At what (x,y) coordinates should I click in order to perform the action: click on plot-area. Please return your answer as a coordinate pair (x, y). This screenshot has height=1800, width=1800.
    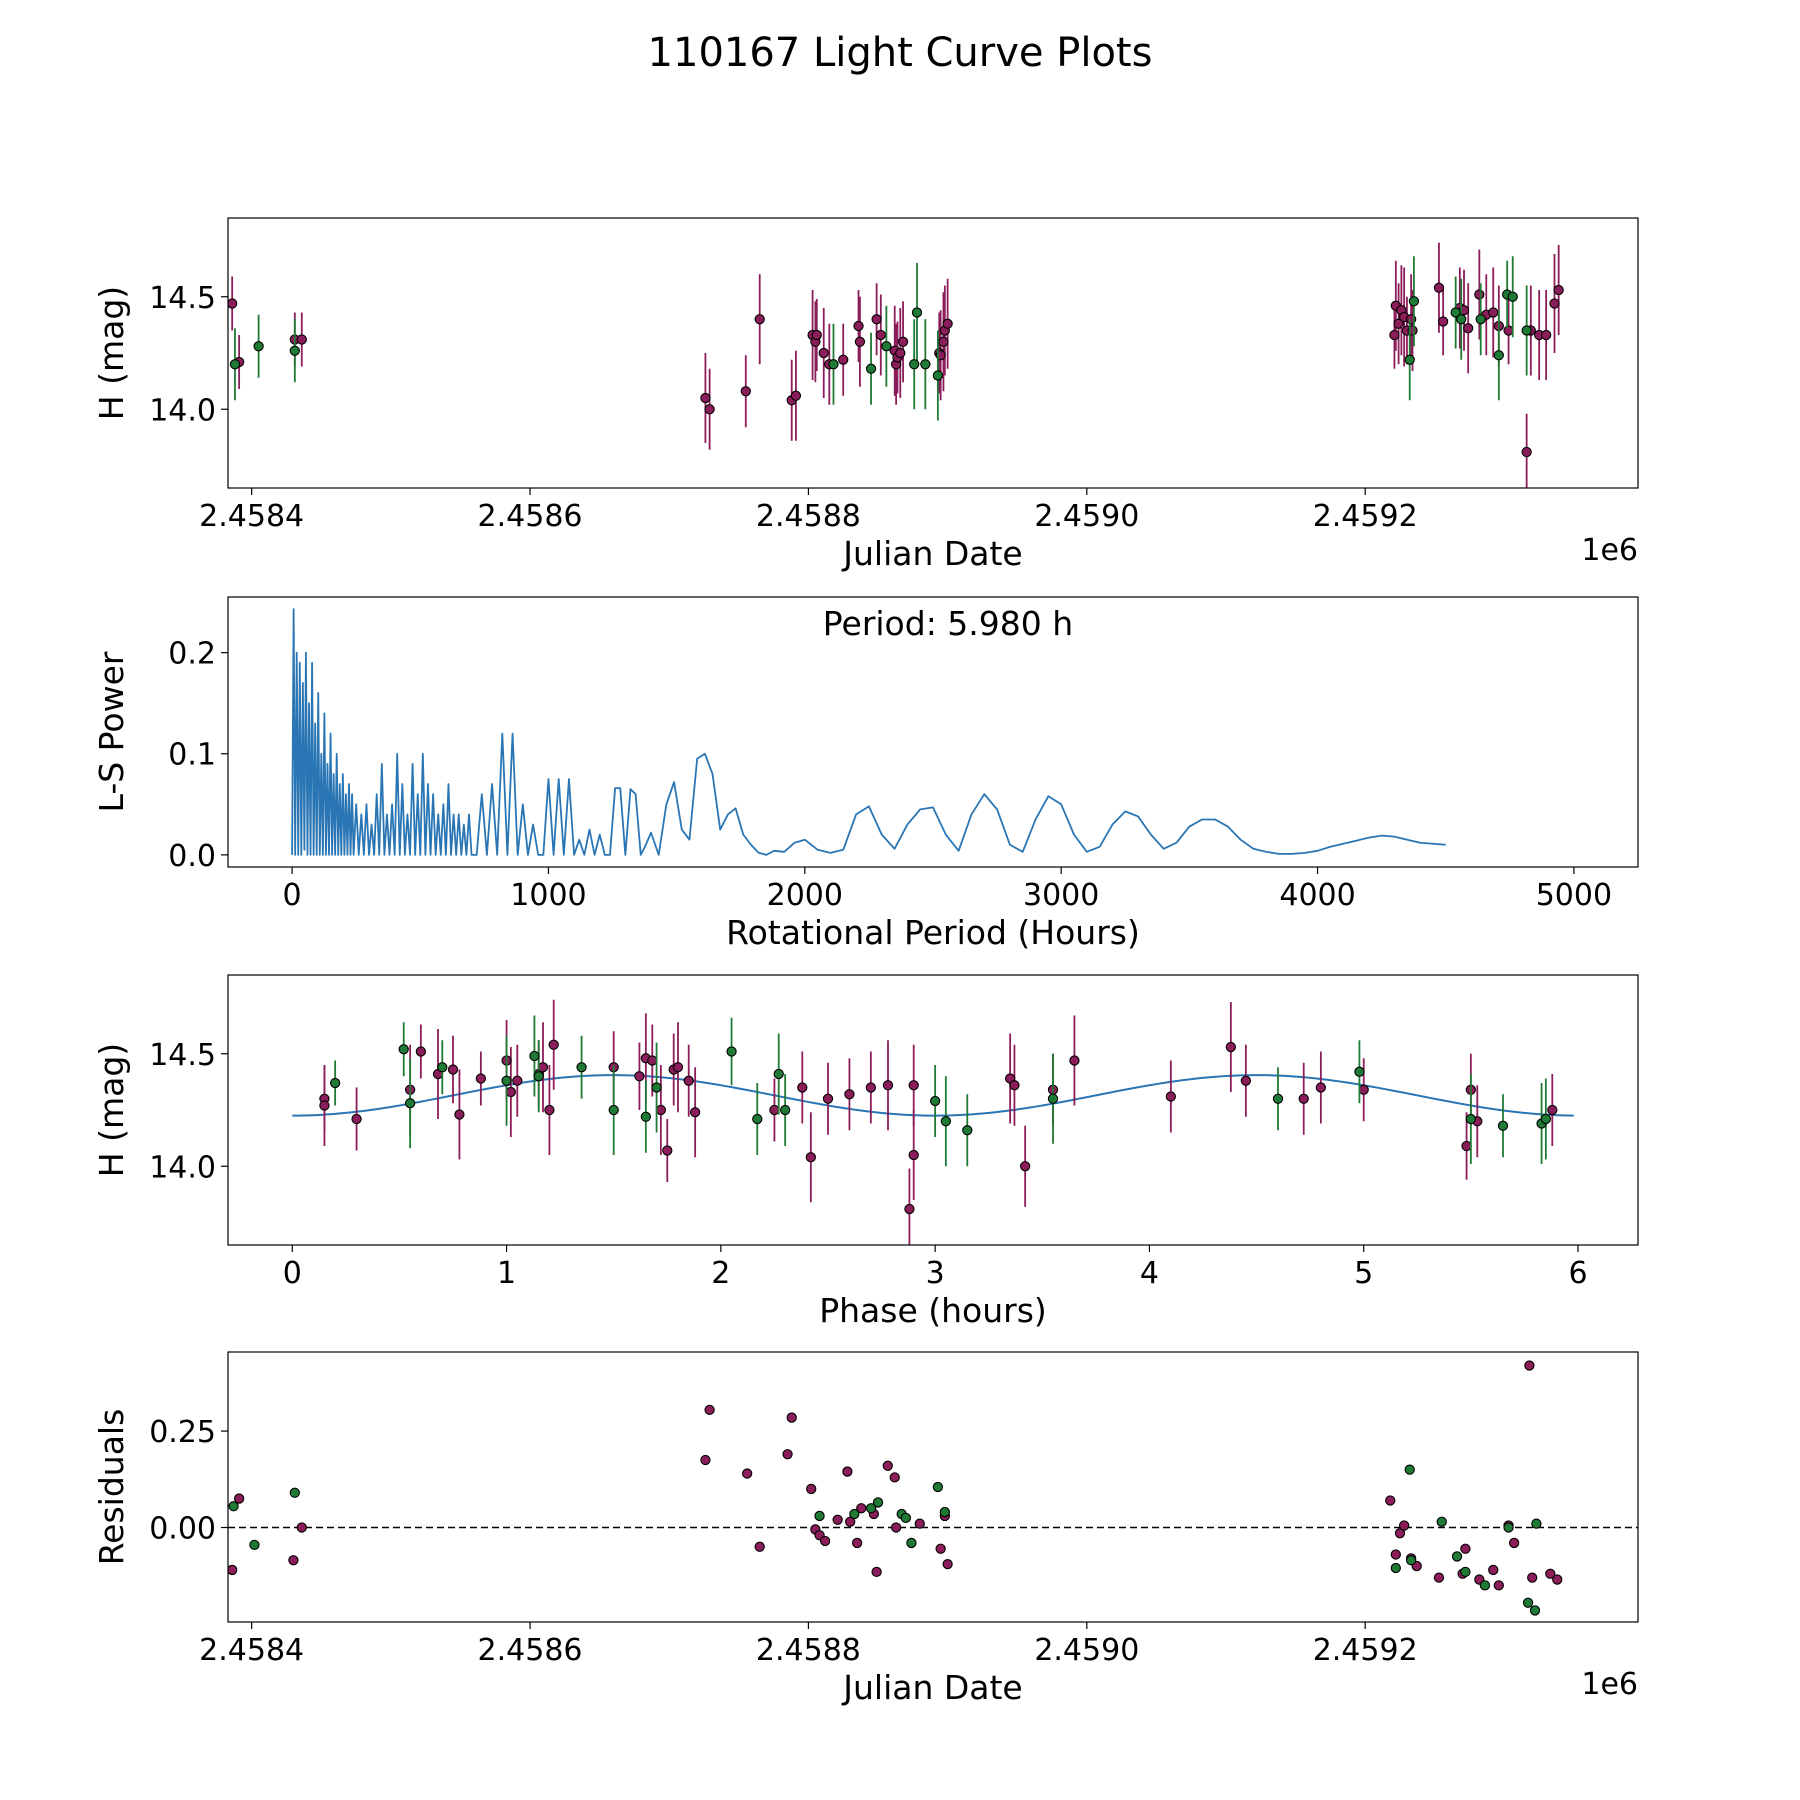
    Looking at the image, I should click on (868, 732).